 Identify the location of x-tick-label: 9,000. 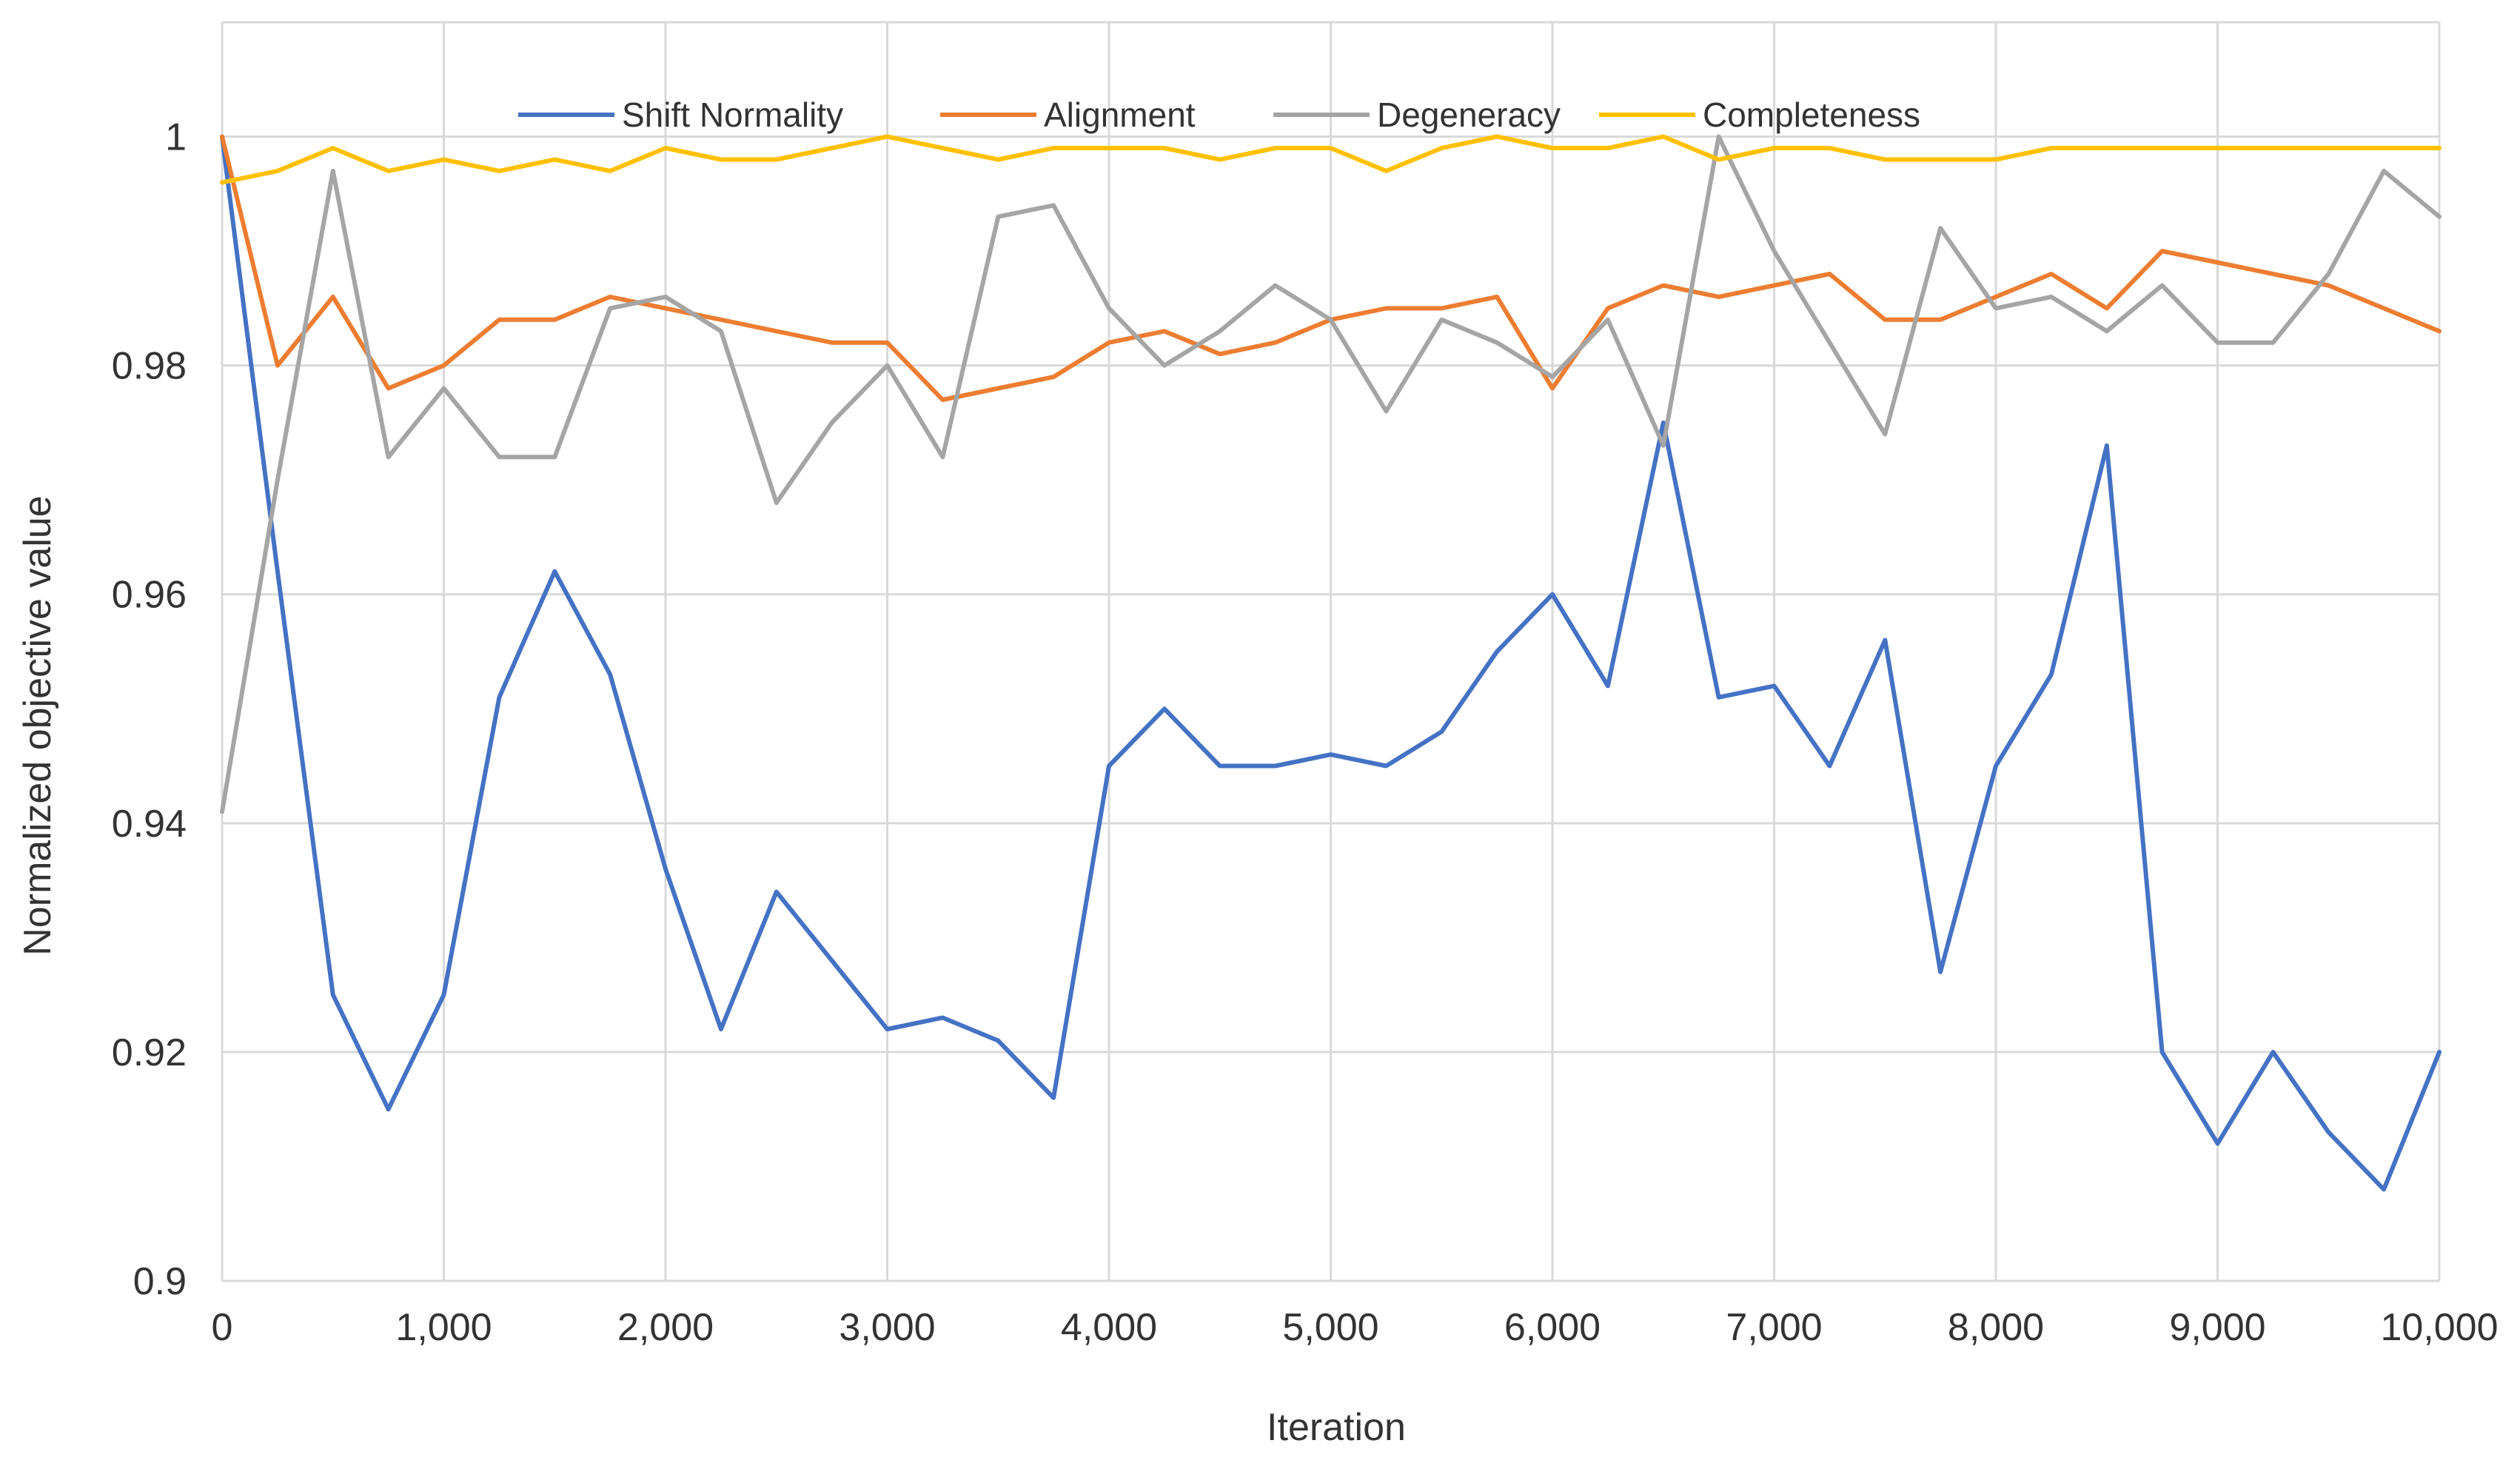
(2217, 1327).